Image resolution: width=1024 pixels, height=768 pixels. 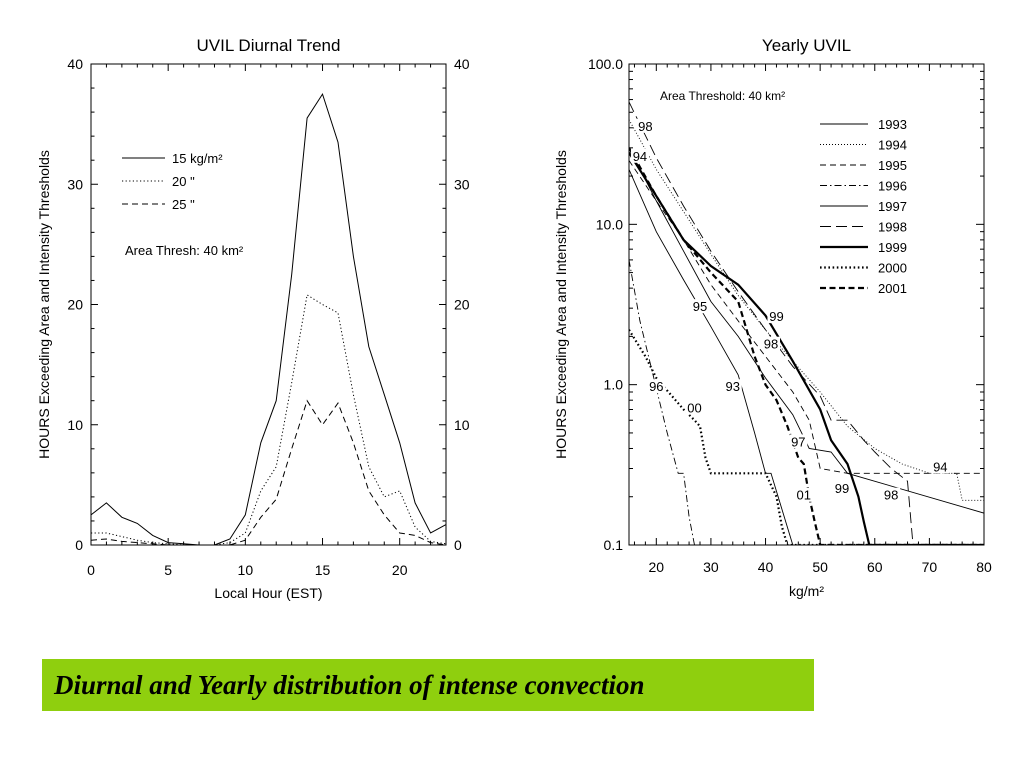 What do you see at coordinates (722, 96) in the screenshot?
I see `area-threshold-annotation: Area Threshold: 40 km²` at bounding box center [722, 96].